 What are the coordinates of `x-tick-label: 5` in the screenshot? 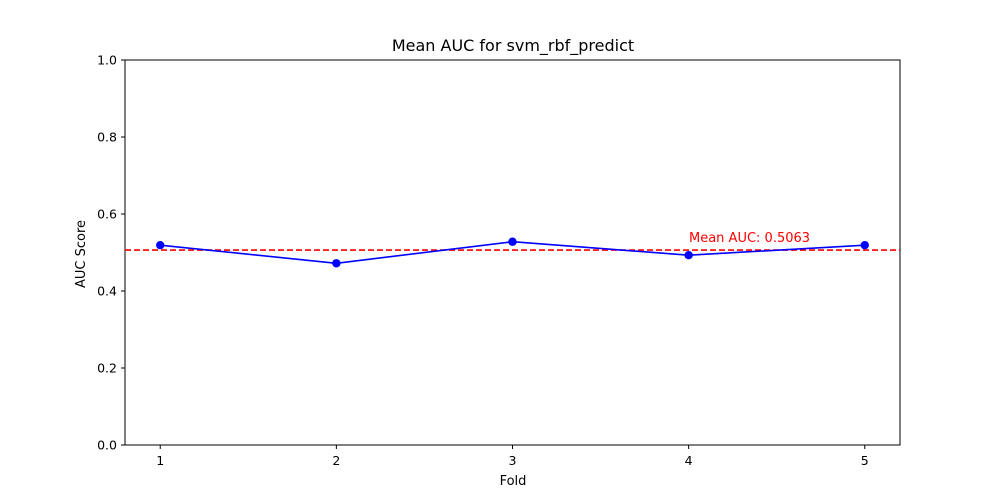 It's located at (865, 460).